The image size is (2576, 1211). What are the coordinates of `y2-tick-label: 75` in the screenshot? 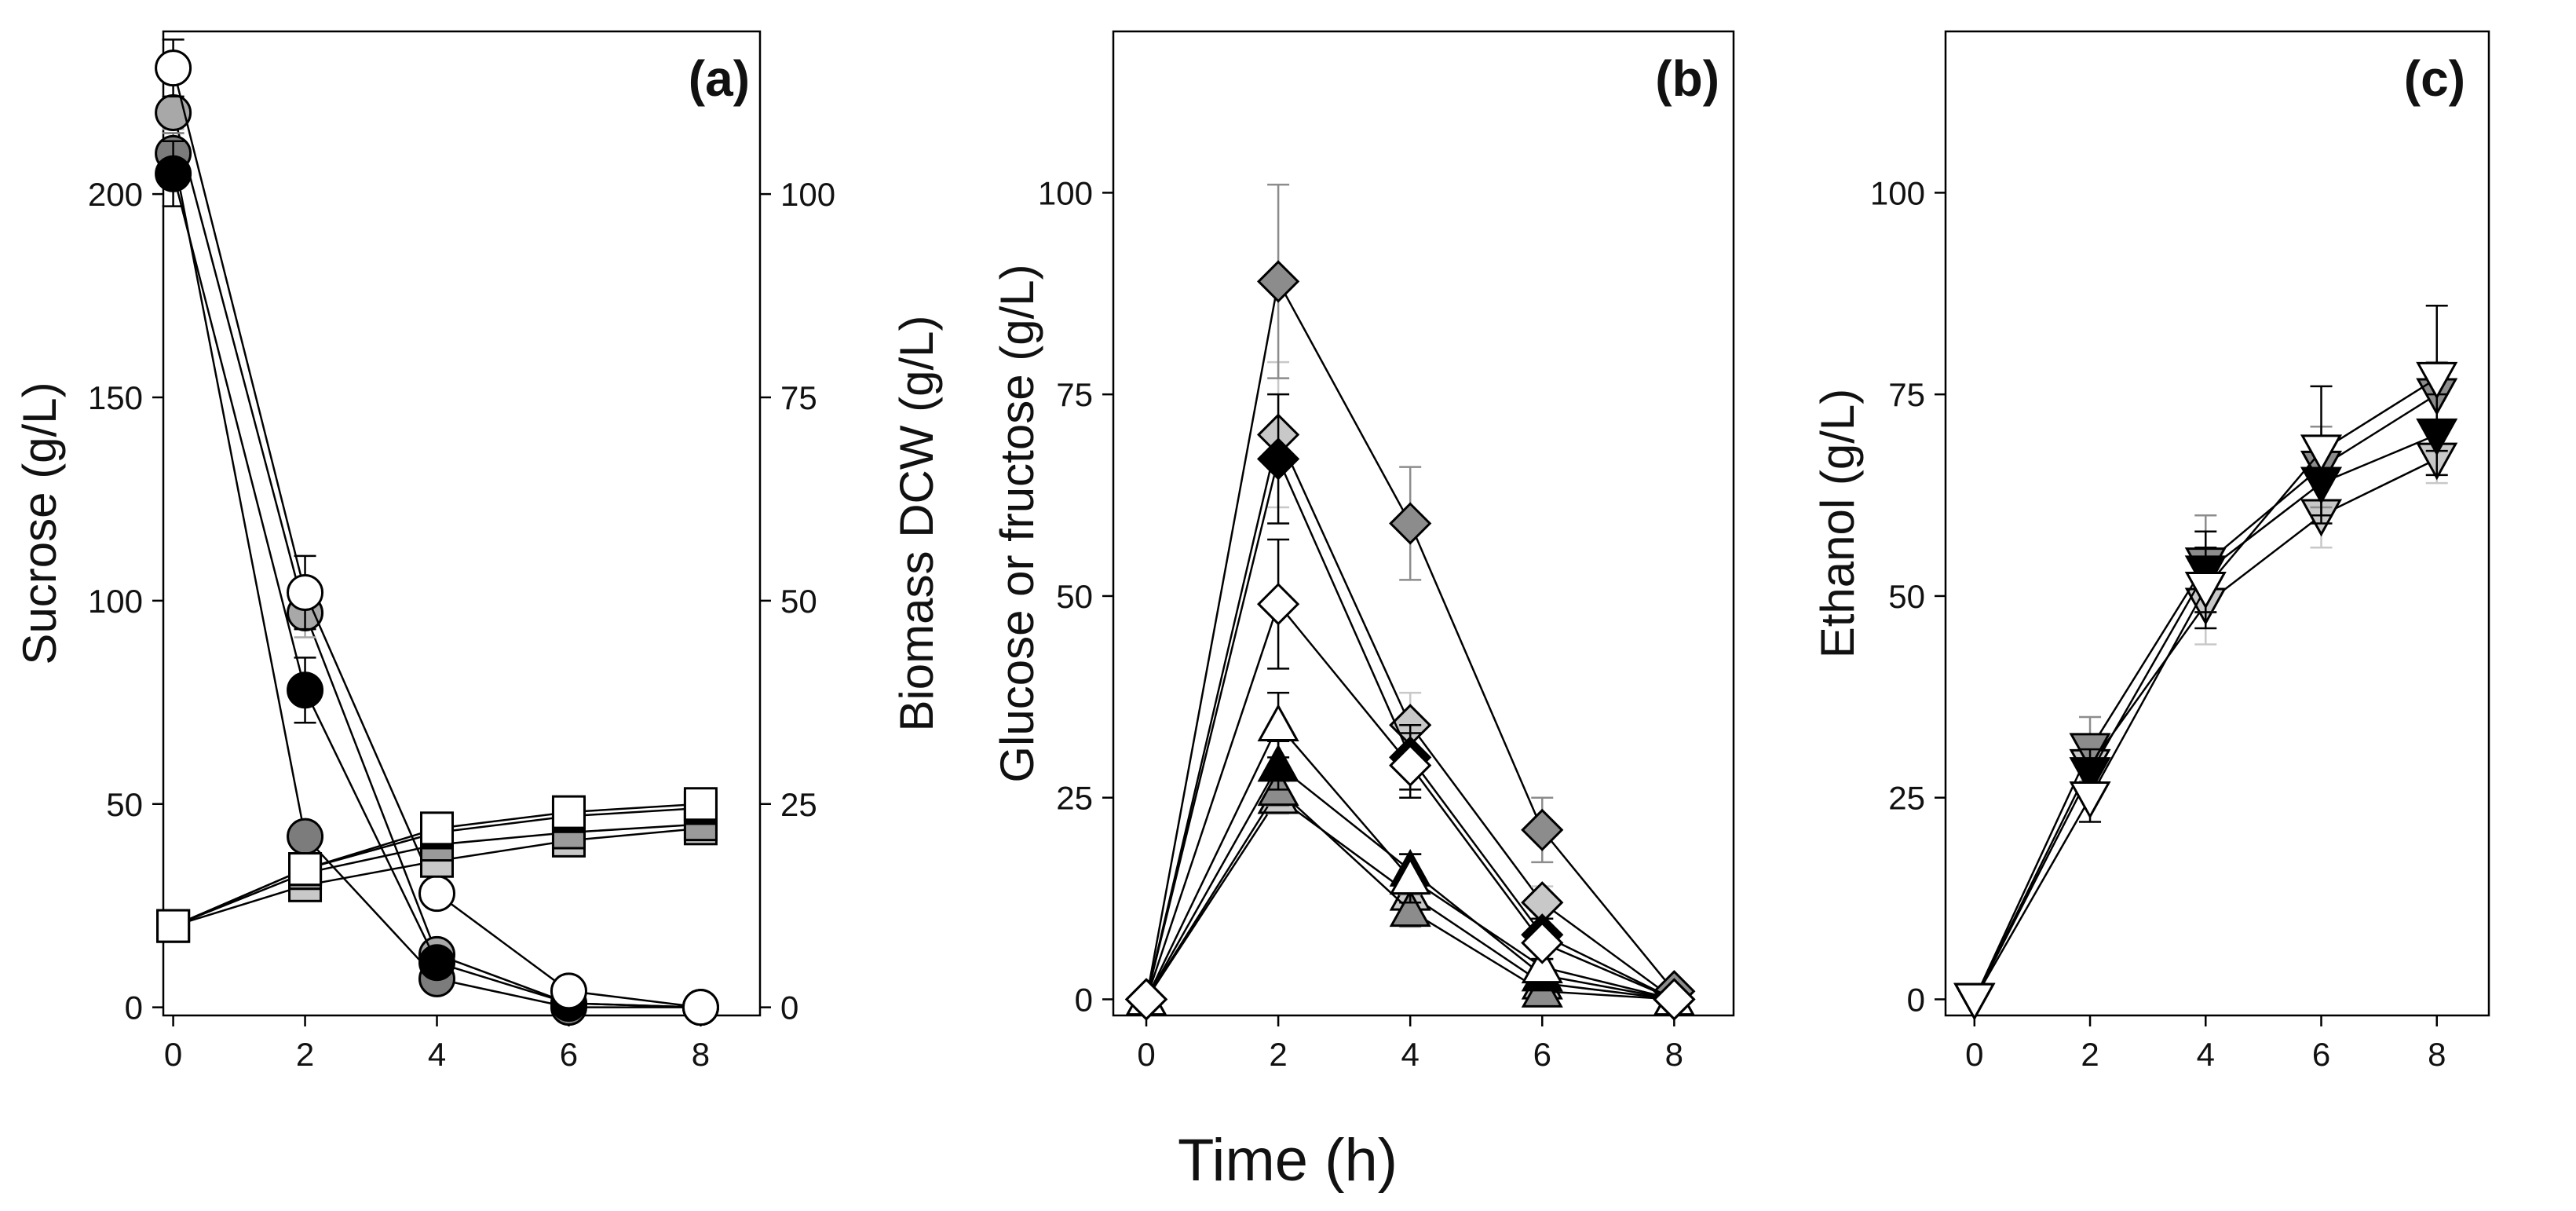 It's located at (798, 397).